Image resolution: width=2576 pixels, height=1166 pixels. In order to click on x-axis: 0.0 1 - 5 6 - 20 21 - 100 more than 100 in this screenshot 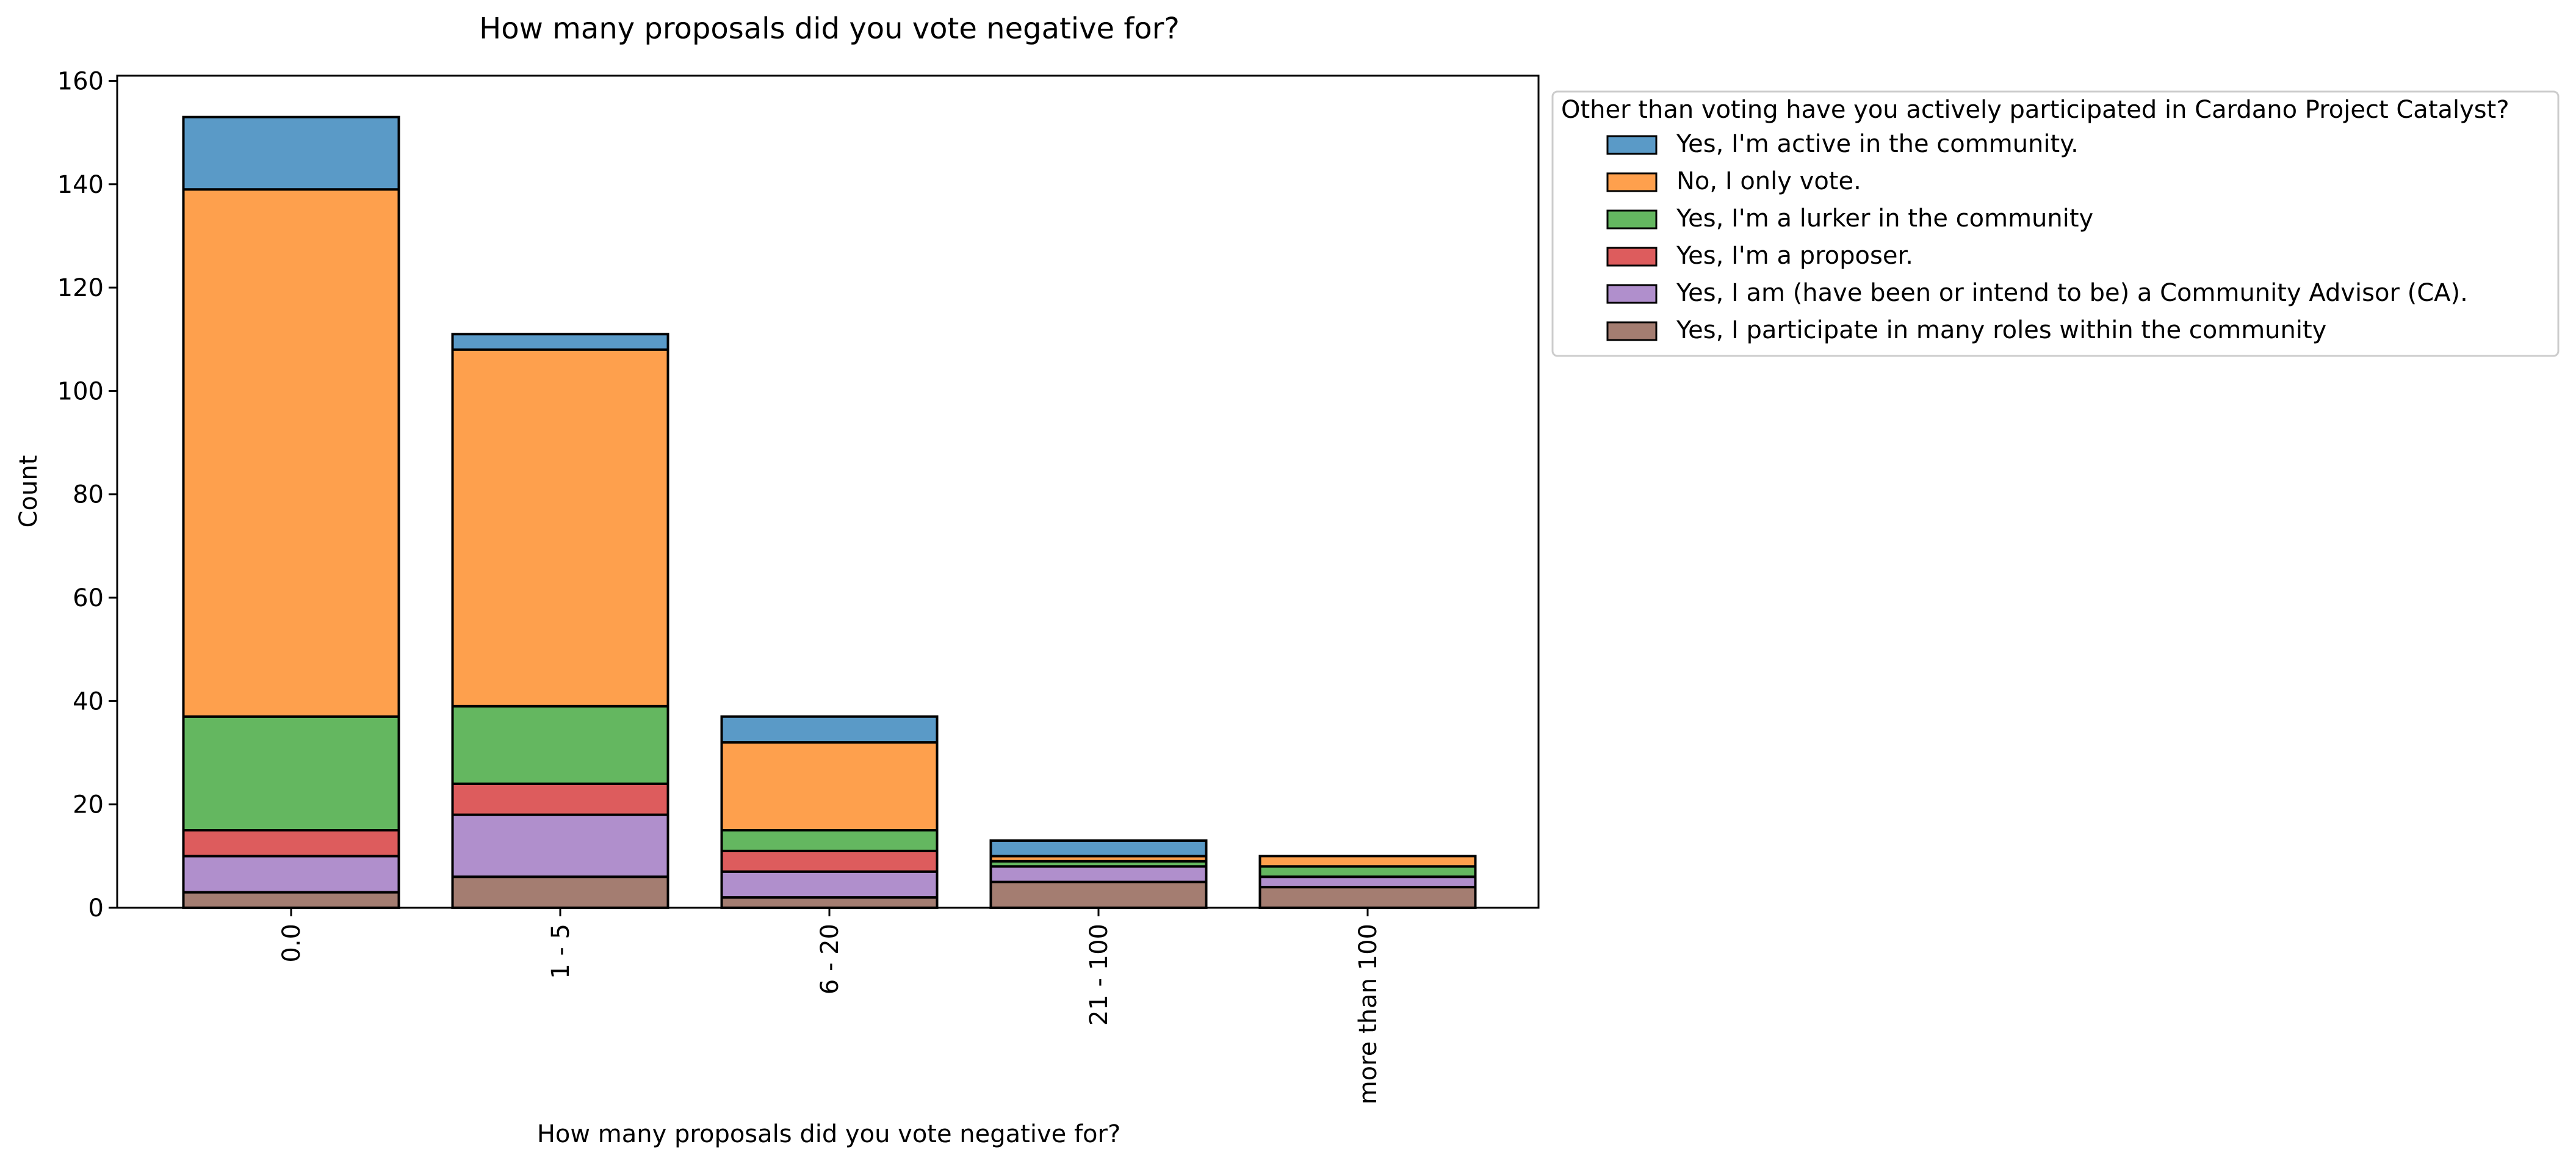, I will do `click(830, 1006)`.